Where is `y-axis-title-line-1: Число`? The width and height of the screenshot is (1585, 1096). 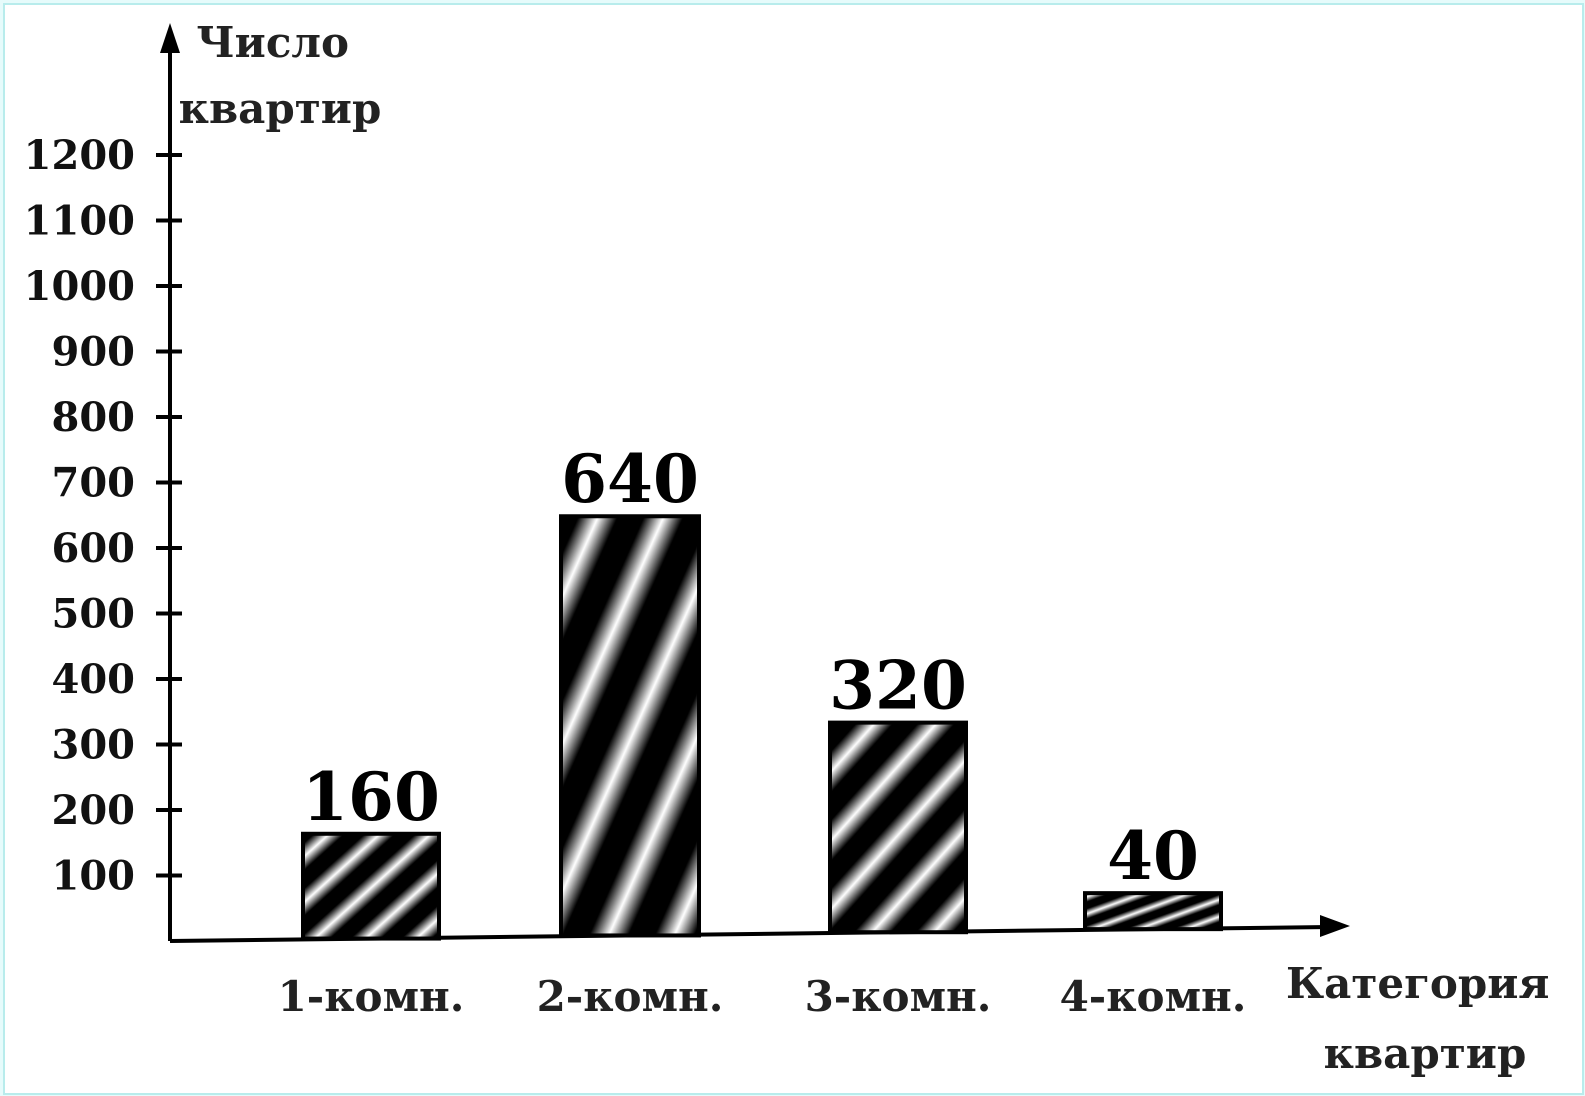 y-axis-title-line-1: Число is located at coordinates (272, 42).